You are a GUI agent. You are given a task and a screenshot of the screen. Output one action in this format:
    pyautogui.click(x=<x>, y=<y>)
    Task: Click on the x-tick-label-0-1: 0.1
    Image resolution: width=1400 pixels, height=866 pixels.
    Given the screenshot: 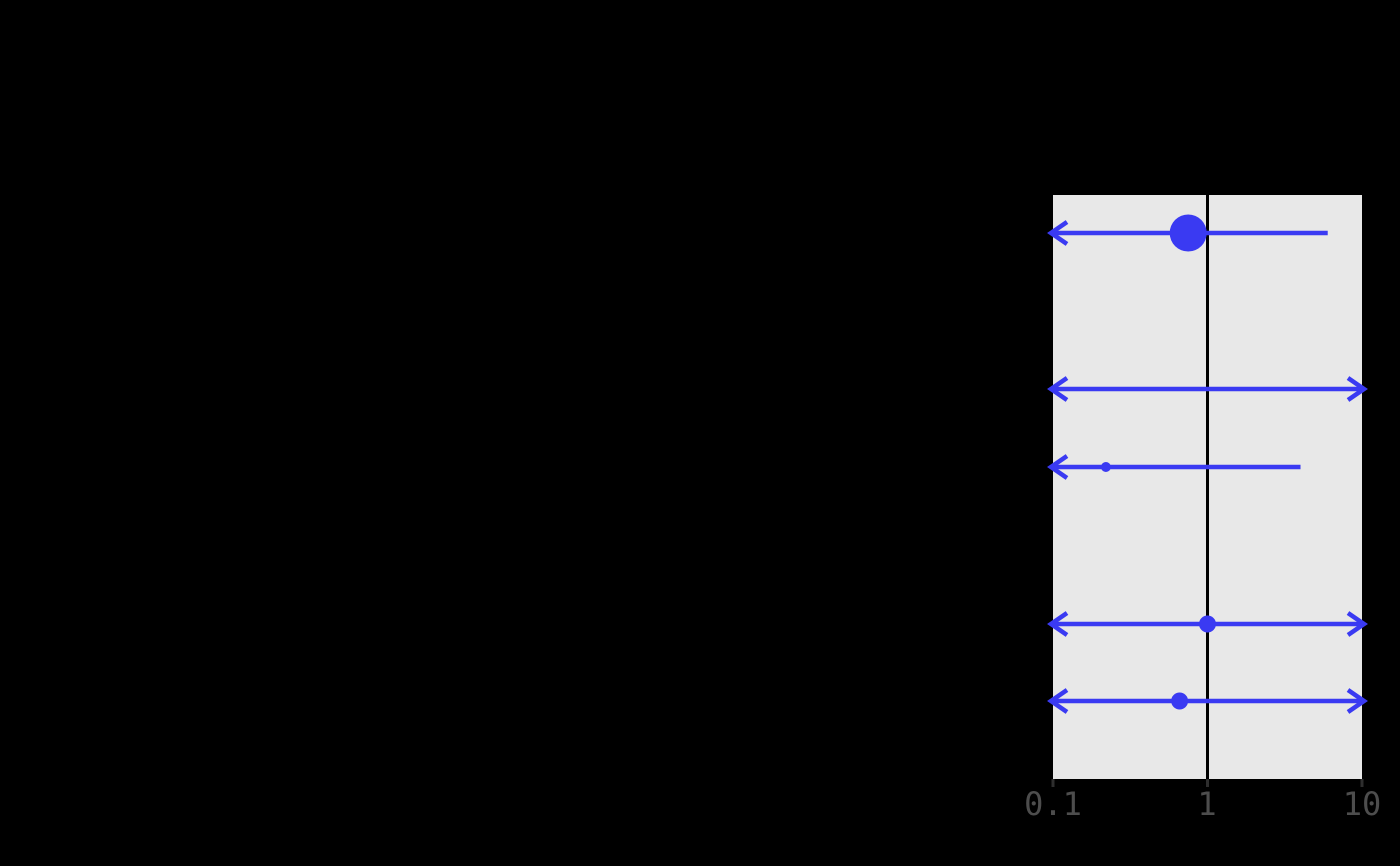 What is the action you would take?
    pyautogui.click(x=1053, y=804)
    